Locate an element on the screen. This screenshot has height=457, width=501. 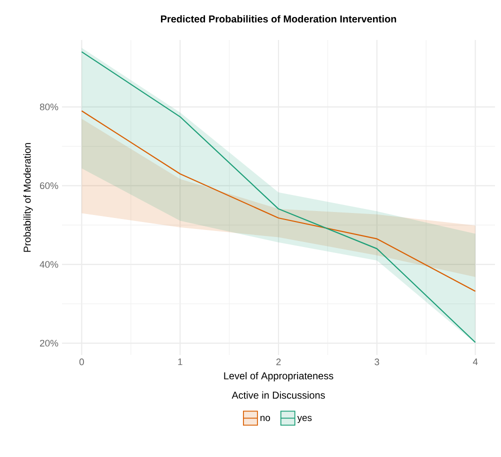
x-tick-label: 1 is located at coordinates (180, 362).